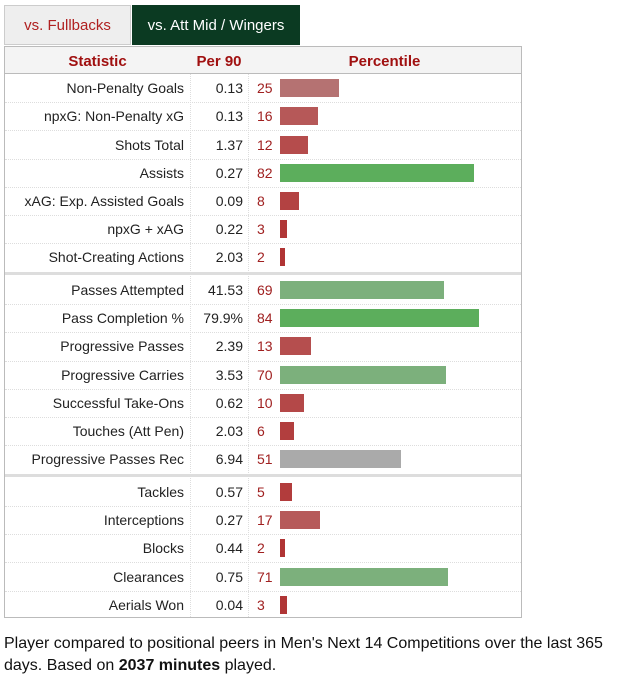 Image resolution: width=643 pixels, height=677 pixels. Describe the element at coordinates (104, 200) in the screenshot. I see `stat-label: xAG: Exp. Assisted Goals` at that location.